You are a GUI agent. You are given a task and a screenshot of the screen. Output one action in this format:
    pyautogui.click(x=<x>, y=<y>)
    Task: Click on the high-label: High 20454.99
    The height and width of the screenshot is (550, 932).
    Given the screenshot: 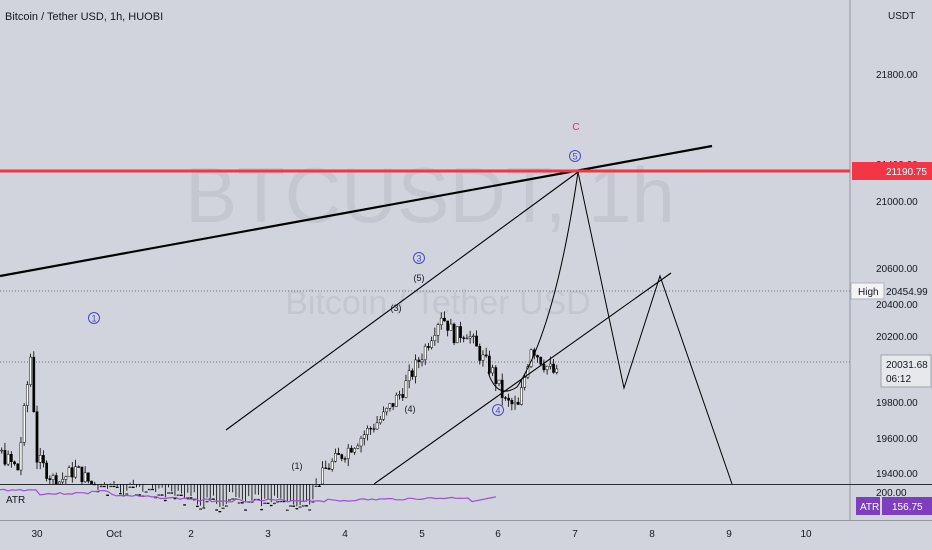 What is the action you would take?
    pyautogui.click(x=889, y=291)
    